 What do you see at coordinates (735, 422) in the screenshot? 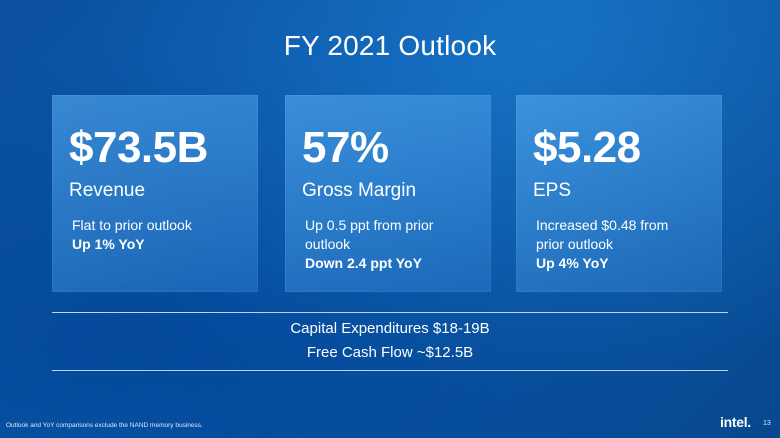
I see `intel-logo: intel.` at bounding box center [735, 422].